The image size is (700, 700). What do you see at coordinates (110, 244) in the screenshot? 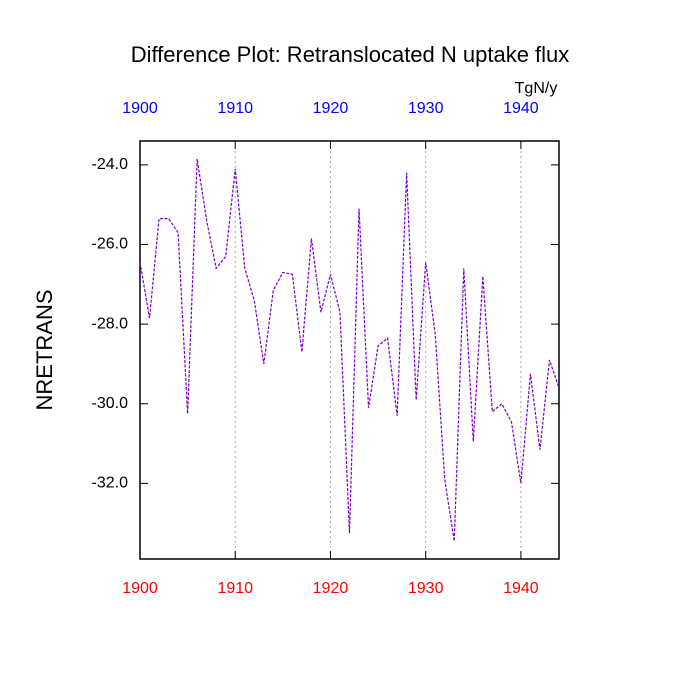
I see `y-tick-label: -26.0` at bounding box center [110, 244].